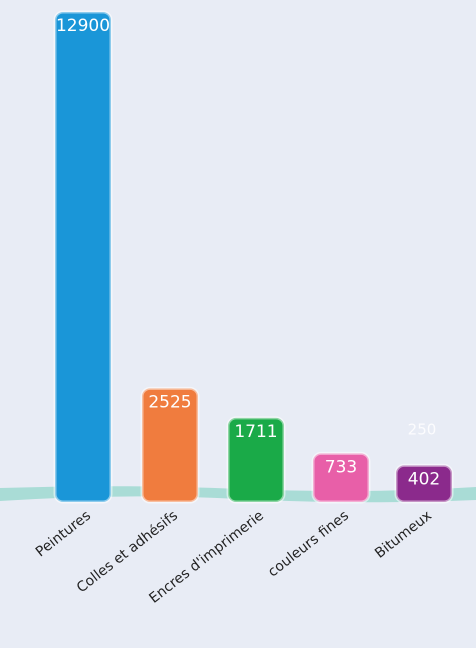  What do you see at coordinates (63, 534) in the screenshot?
I see `category-label: Peintures` at bounding box center [63, 534].